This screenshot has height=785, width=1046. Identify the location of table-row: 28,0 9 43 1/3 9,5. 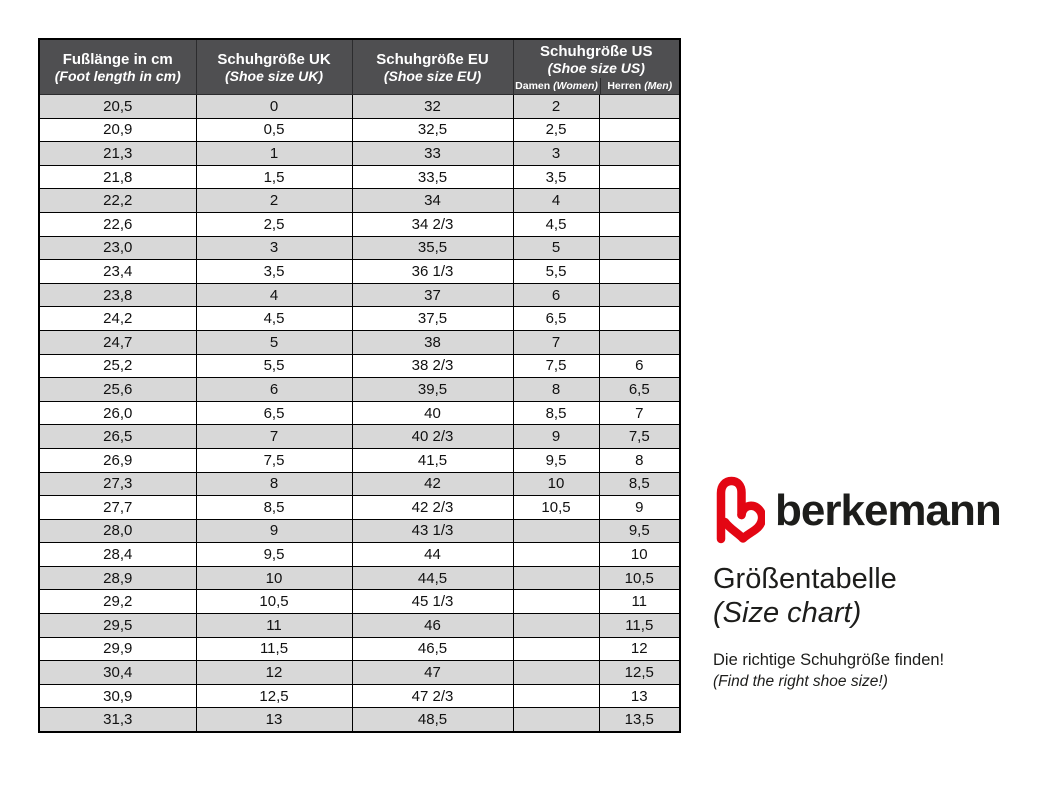
(359, 531).